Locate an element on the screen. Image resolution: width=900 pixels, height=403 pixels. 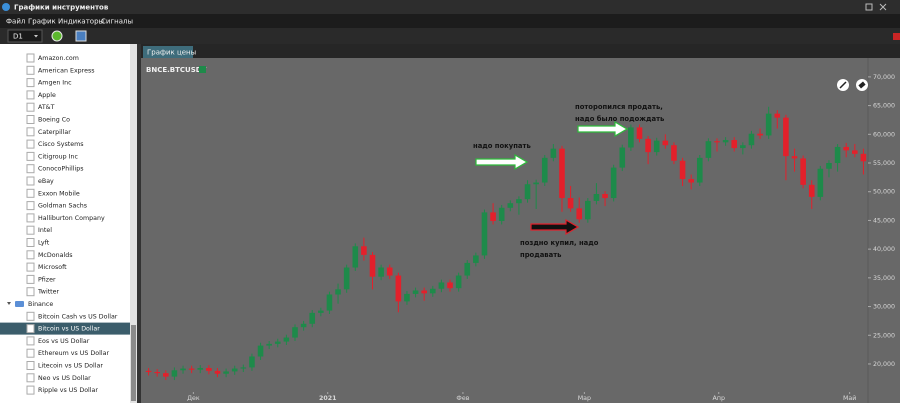
timeframe-dropdown is located at coordinates (25, 36).